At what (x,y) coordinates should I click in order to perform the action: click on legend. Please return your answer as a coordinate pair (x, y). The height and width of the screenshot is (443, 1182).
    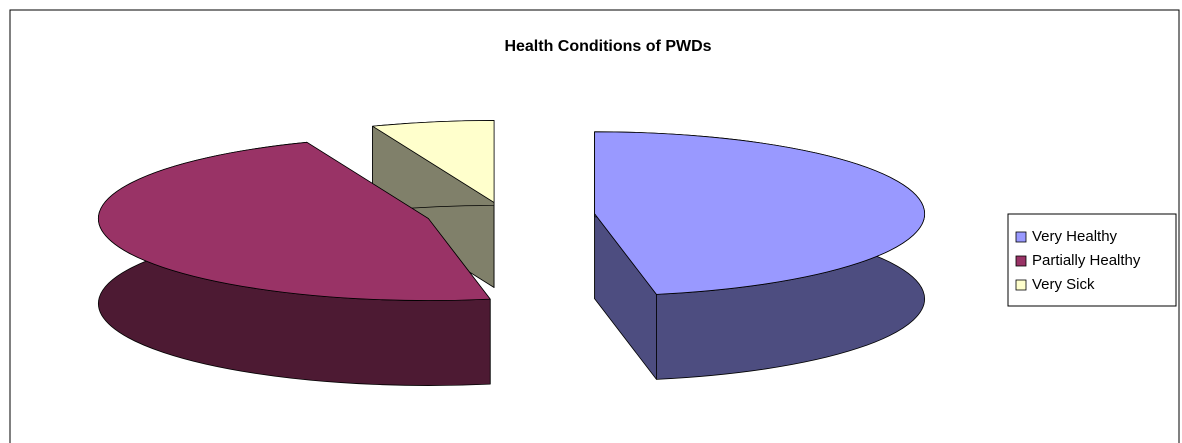
    Looking at the image, I should click on (1092, 260).